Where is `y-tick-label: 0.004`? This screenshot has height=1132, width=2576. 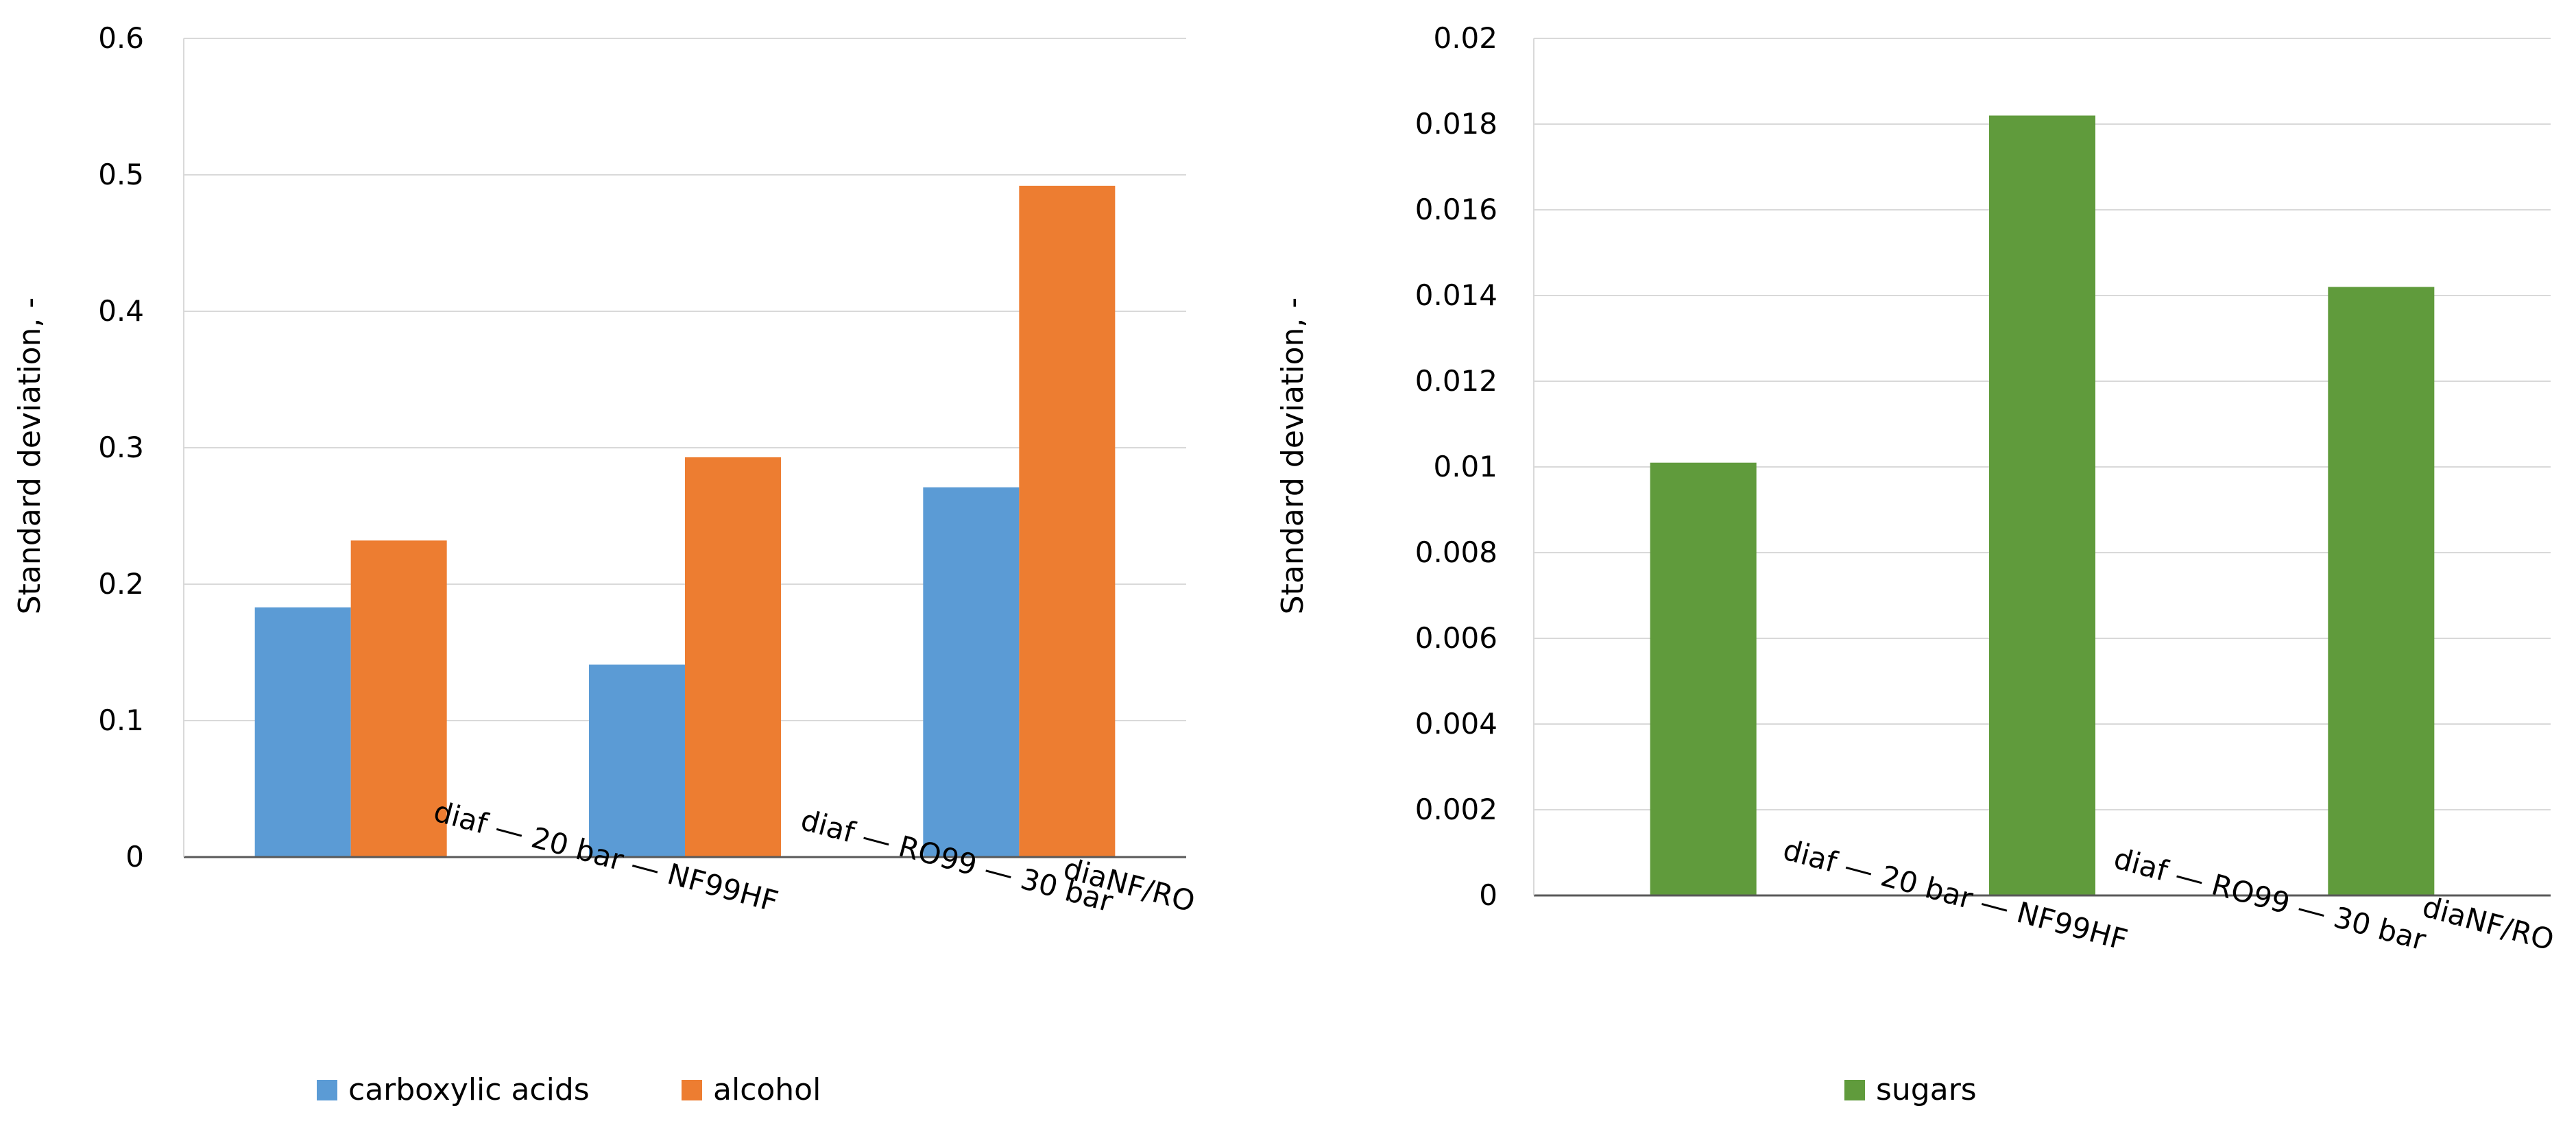 y-tick-label: 0.004 is located at coordinates (1456, 723).